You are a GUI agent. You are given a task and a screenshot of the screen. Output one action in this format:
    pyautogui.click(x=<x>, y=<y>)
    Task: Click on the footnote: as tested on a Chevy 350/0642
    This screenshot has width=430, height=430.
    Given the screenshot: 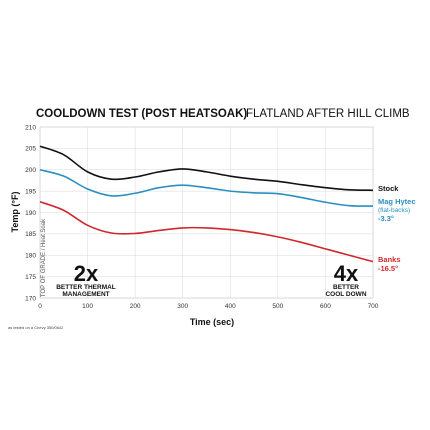 What is the action you would take?
    pyautogui.click(x=36, y=327)
    